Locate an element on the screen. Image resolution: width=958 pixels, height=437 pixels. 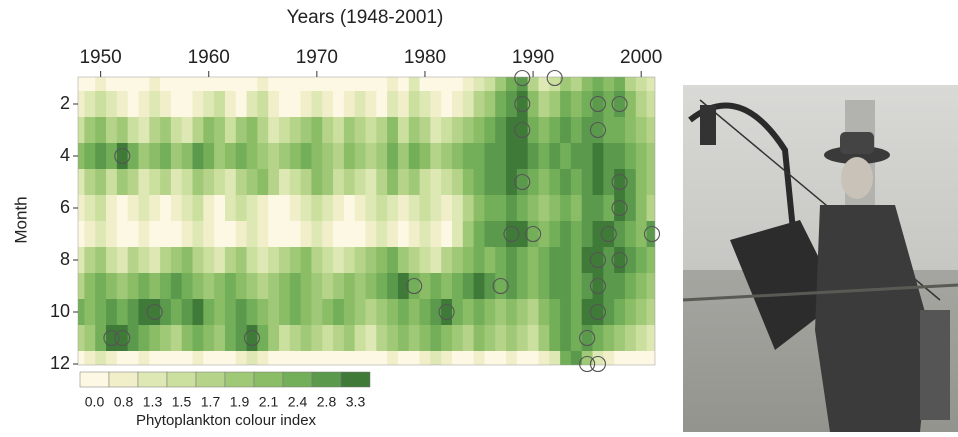
colorbar-swatch is located at coordinates (297, 379).